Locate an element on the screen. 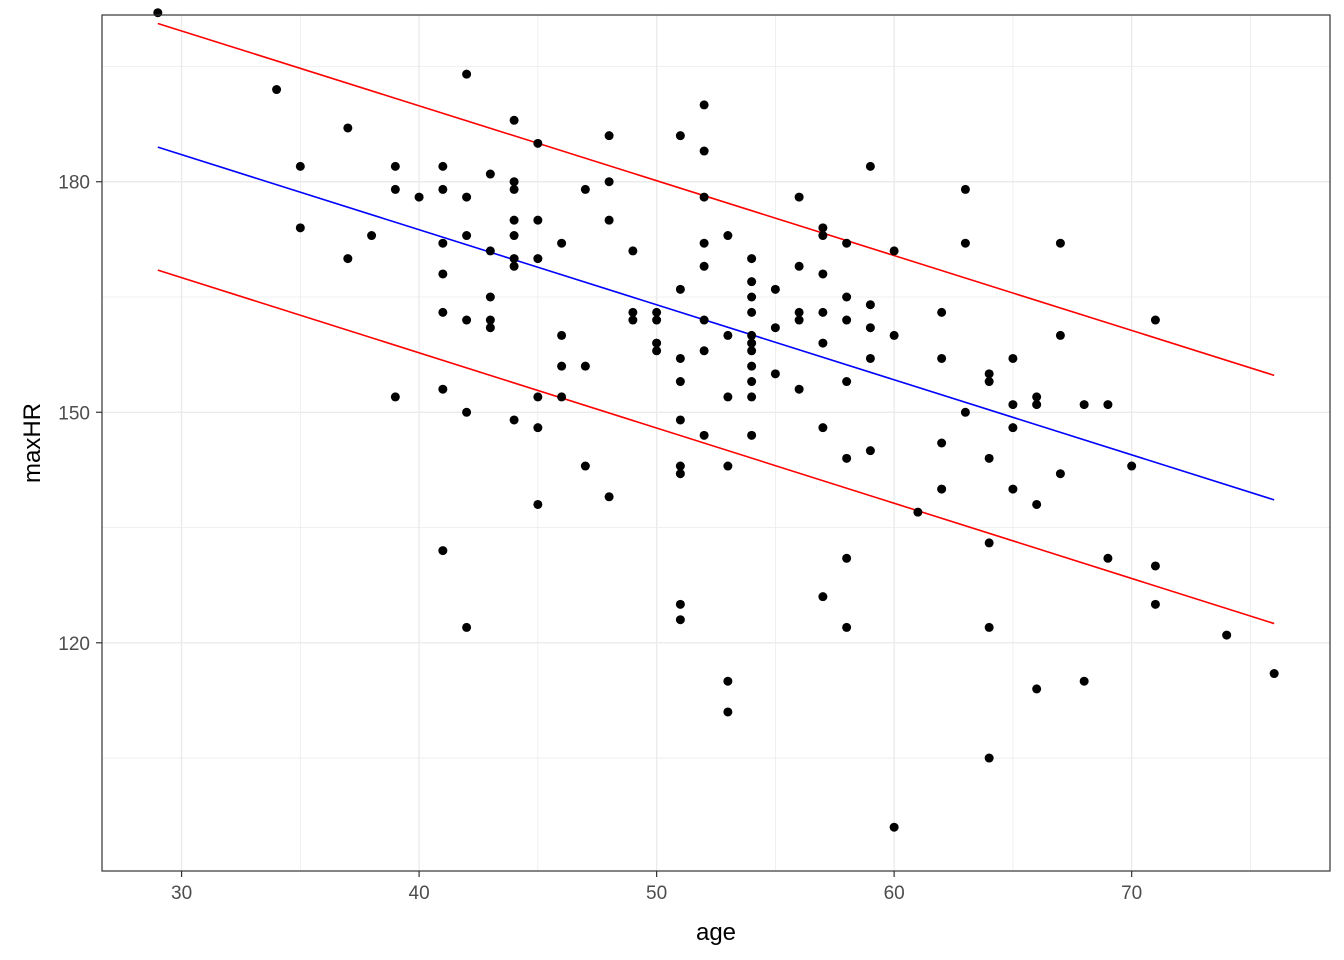  x-tick-label: 70 is located at coordinates (1131, 893).